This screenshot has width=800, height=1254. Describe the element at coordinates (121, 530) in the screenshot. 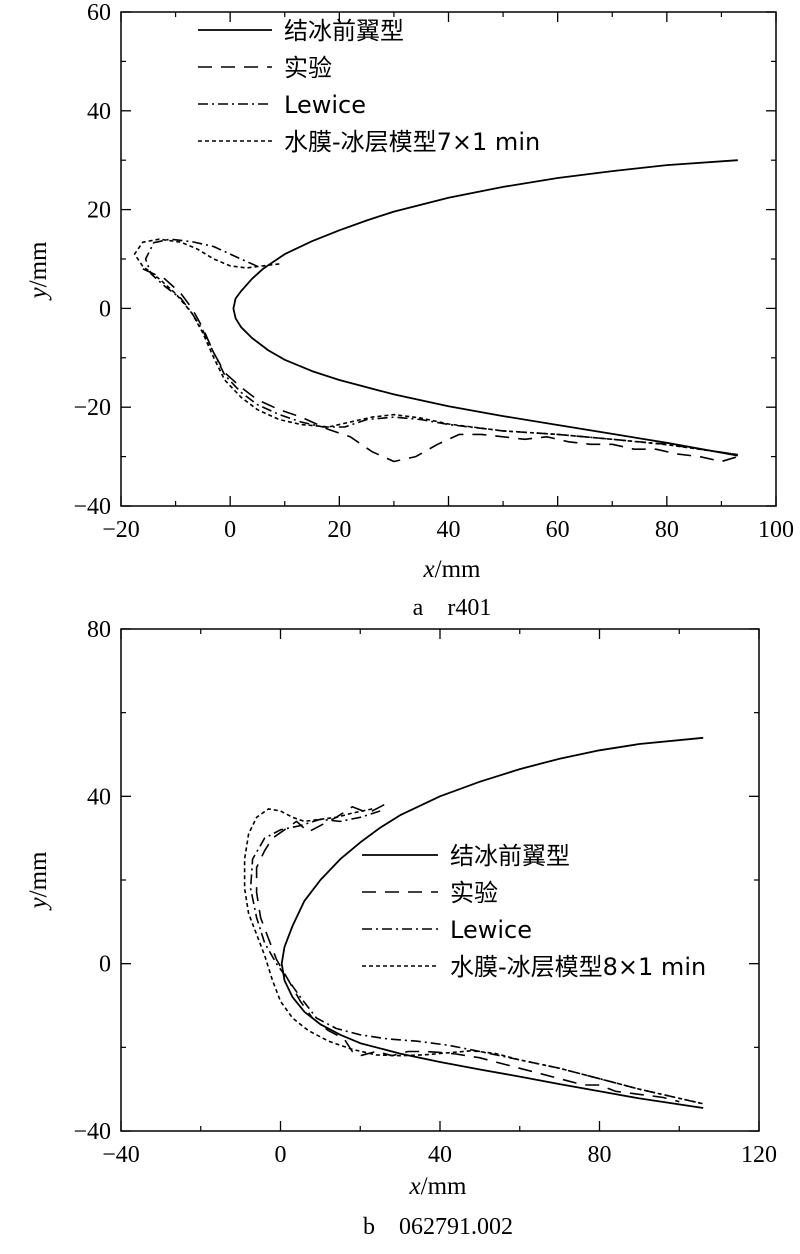

I see `panel-a-x-tick-label: −20` at that location.